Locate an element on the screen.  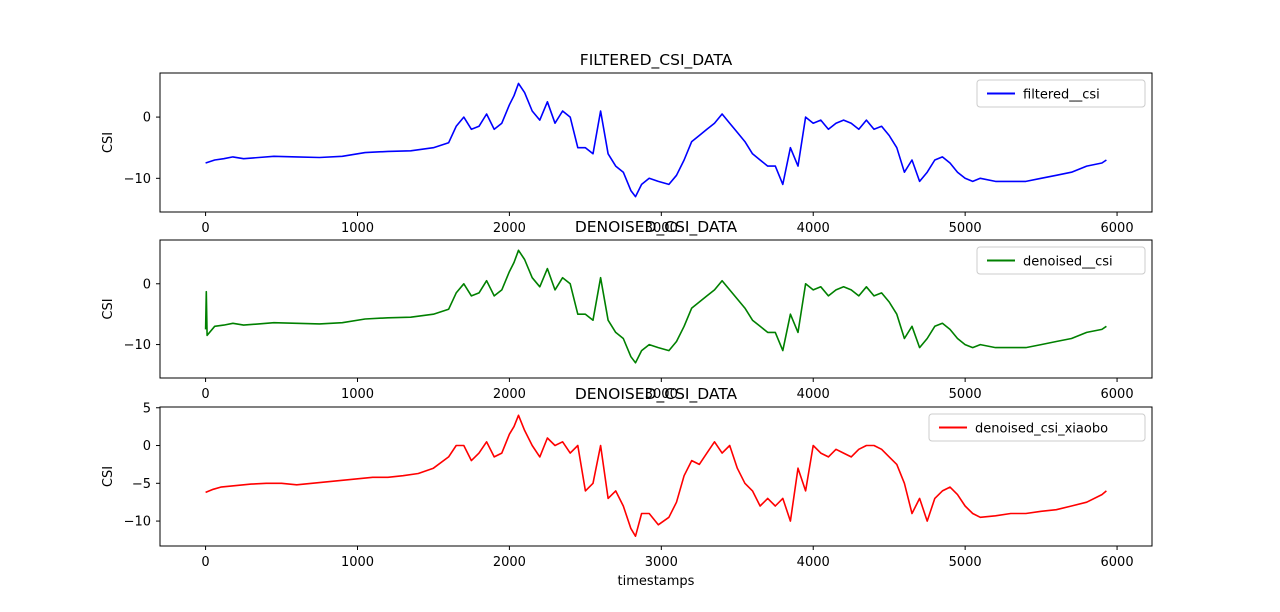
legend: denoised_csi_xiaobo is located at coordinates (1037, 427).